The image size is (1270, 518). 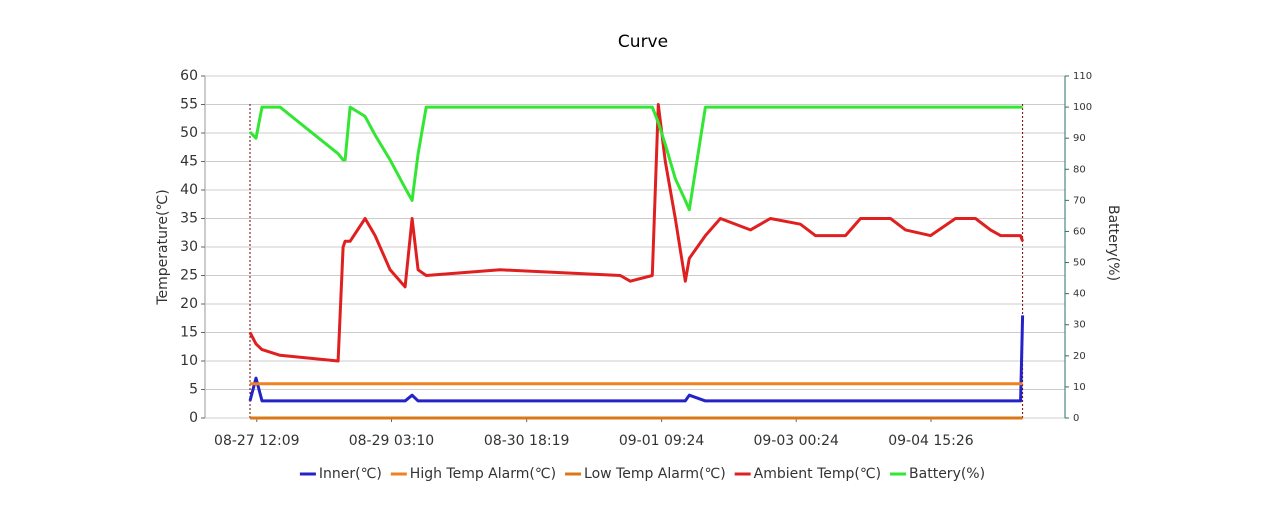 I want to click on legend-label: High Temp Alarm(℃), so click(x=483, y=474).